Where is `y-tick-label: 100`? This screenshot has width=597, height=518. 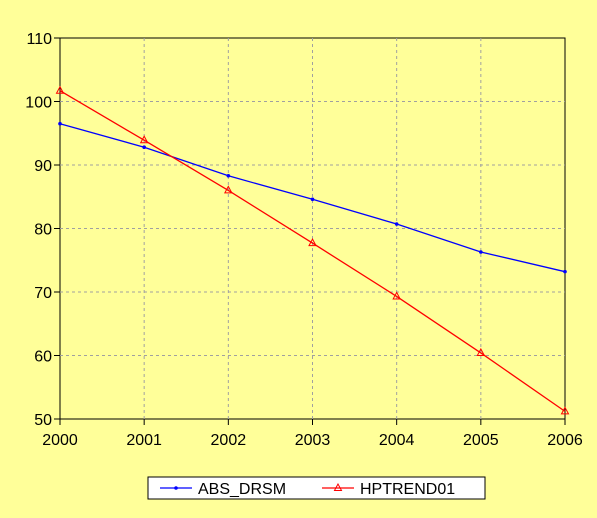 y-tick-label: 100 is located at coordinates (38, 103).